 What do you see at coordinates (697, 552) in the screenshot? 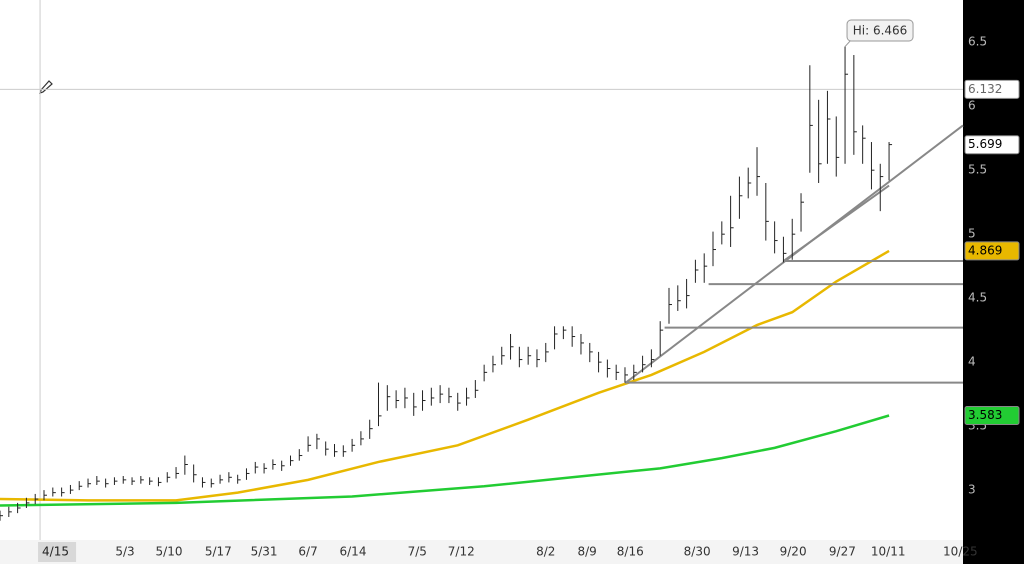
I see `x-tick-label: 8/30` at bounding box center [697, 552].